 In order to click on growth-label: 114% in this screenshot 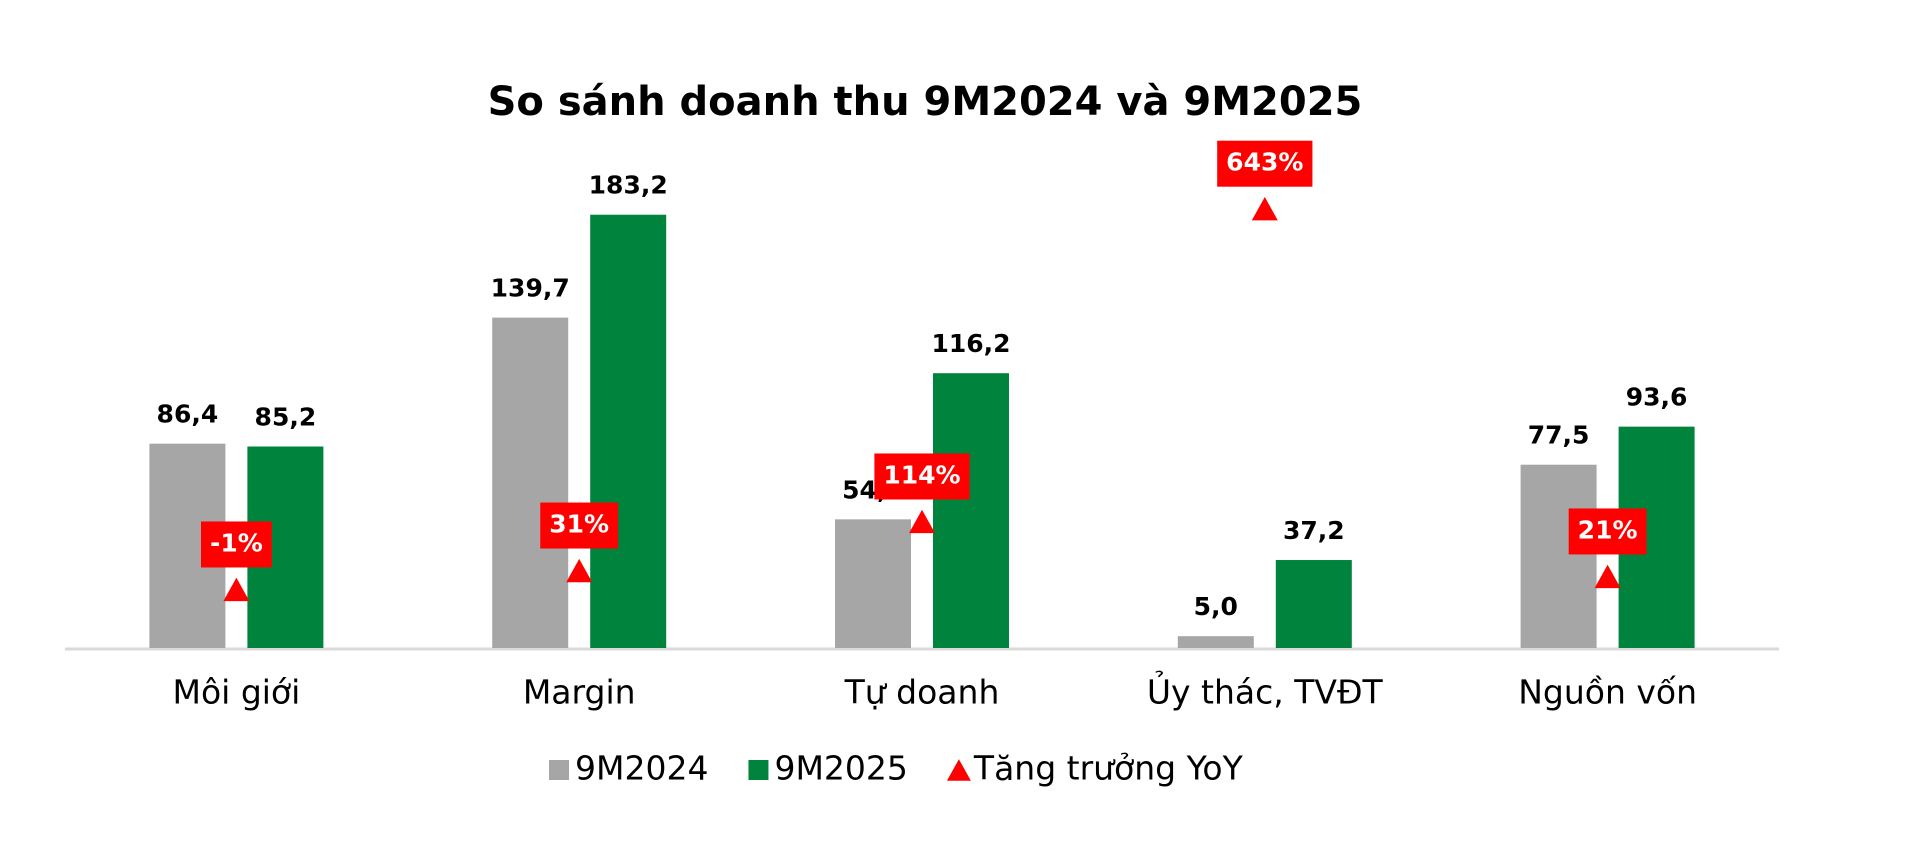, I will do `click(922, 476)`.